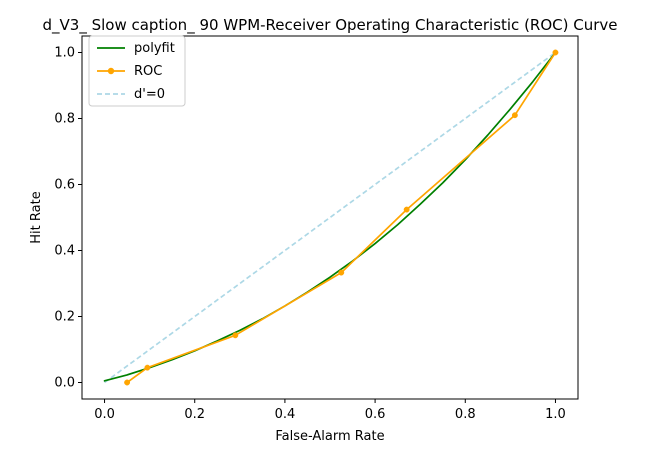 Image resolution: width=660 pixels, height=453 pixels. I want to click on x-axis: 0.0 0.2 0.4 0.6 0.8 1.0, so click(330, 410).